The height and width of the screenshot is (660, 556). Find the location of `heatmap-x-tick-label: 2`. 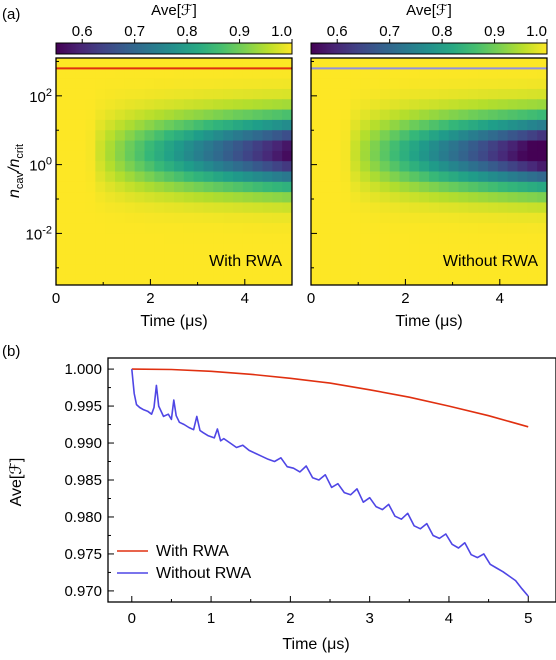

heatmap-x-tick-label: 2 is located at coordinates (150, 298).